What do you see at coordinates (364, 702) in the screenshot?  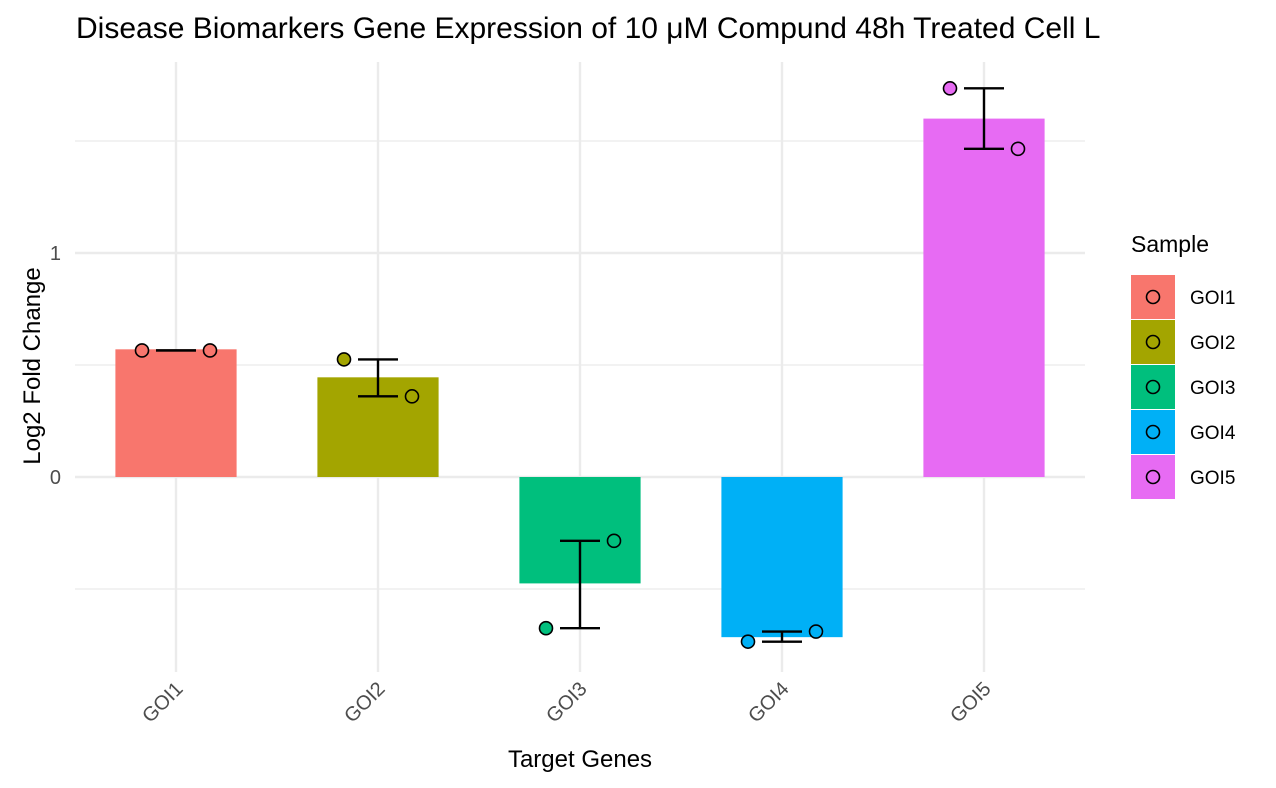 I see `x-tick-label: GOI2` at bounding box center [364, 702].